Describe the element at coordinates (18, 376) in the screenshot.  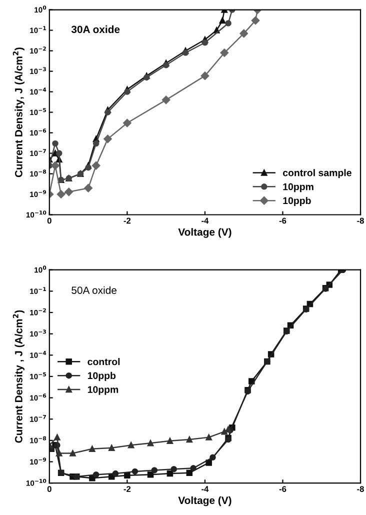
I see `y-axis-title: Current Density , J (A/cm$^{2}$)` at that location.